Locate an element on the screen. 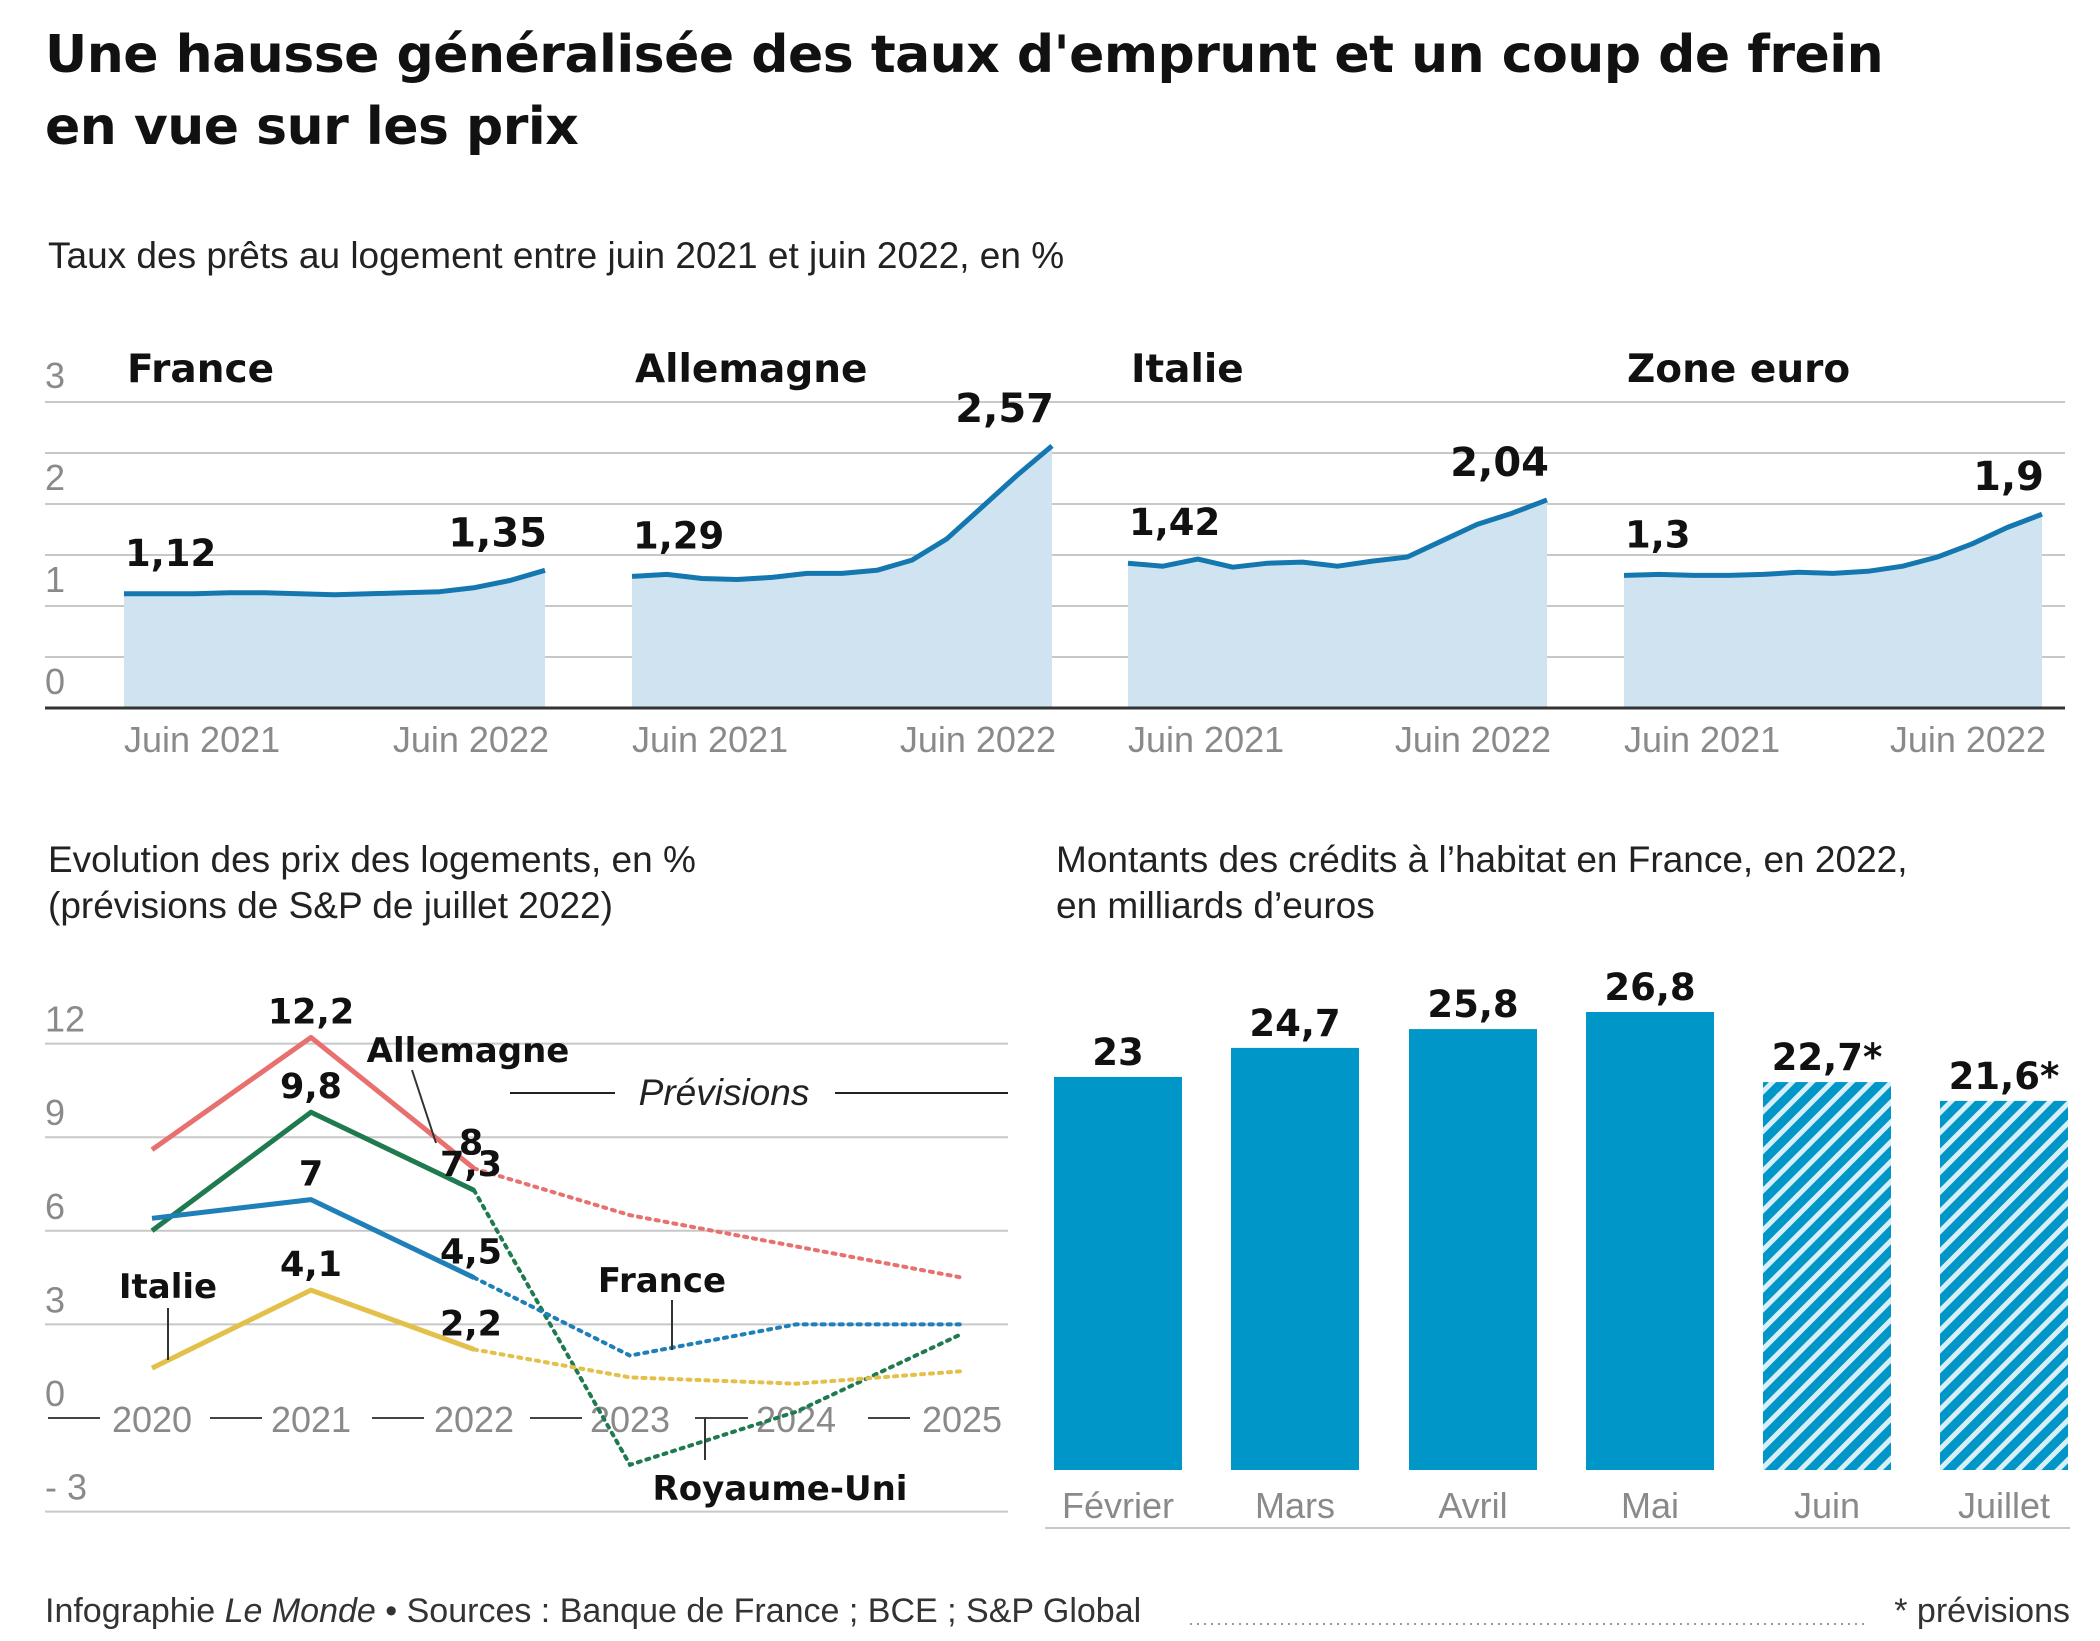 The height and width of the screenshot is (1641, 2100). data-value-label: 12,2 is located at coordinates (311, 1012).